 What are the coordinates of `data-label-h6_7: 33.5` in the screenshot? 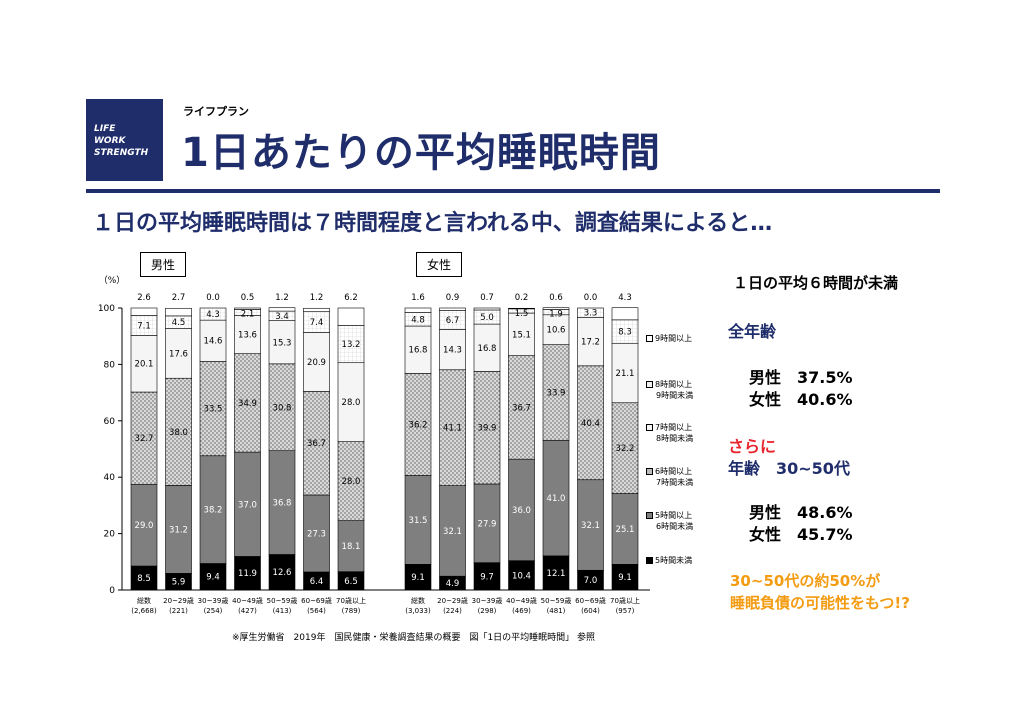 It's located at (213, 410).